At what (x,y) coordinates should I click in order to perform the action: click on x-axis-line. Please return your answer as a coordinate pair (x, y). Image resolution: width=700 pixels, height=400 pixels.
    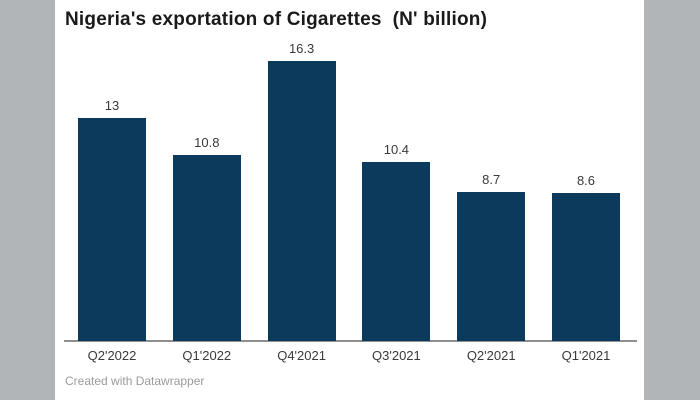
    Looking at the image, I should click on (350, 341).